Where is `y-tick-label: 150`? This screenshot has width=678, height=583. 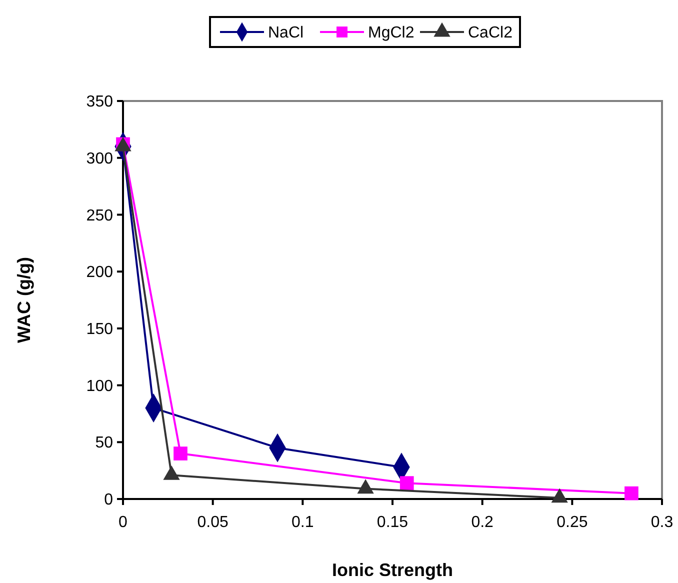
y-tick-label: 150 is located at coordinates (100, 329).